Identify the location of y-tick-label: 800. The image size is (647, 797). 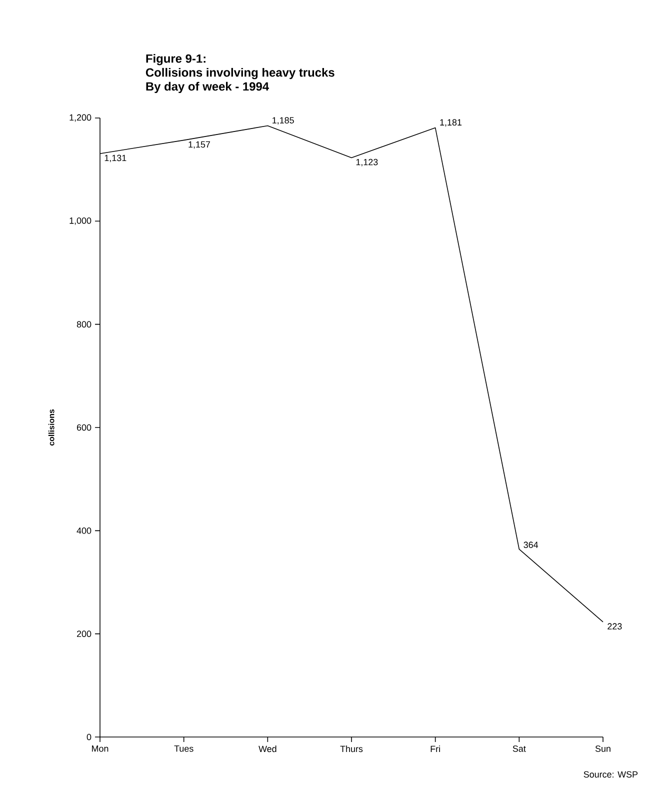
(84, 324).